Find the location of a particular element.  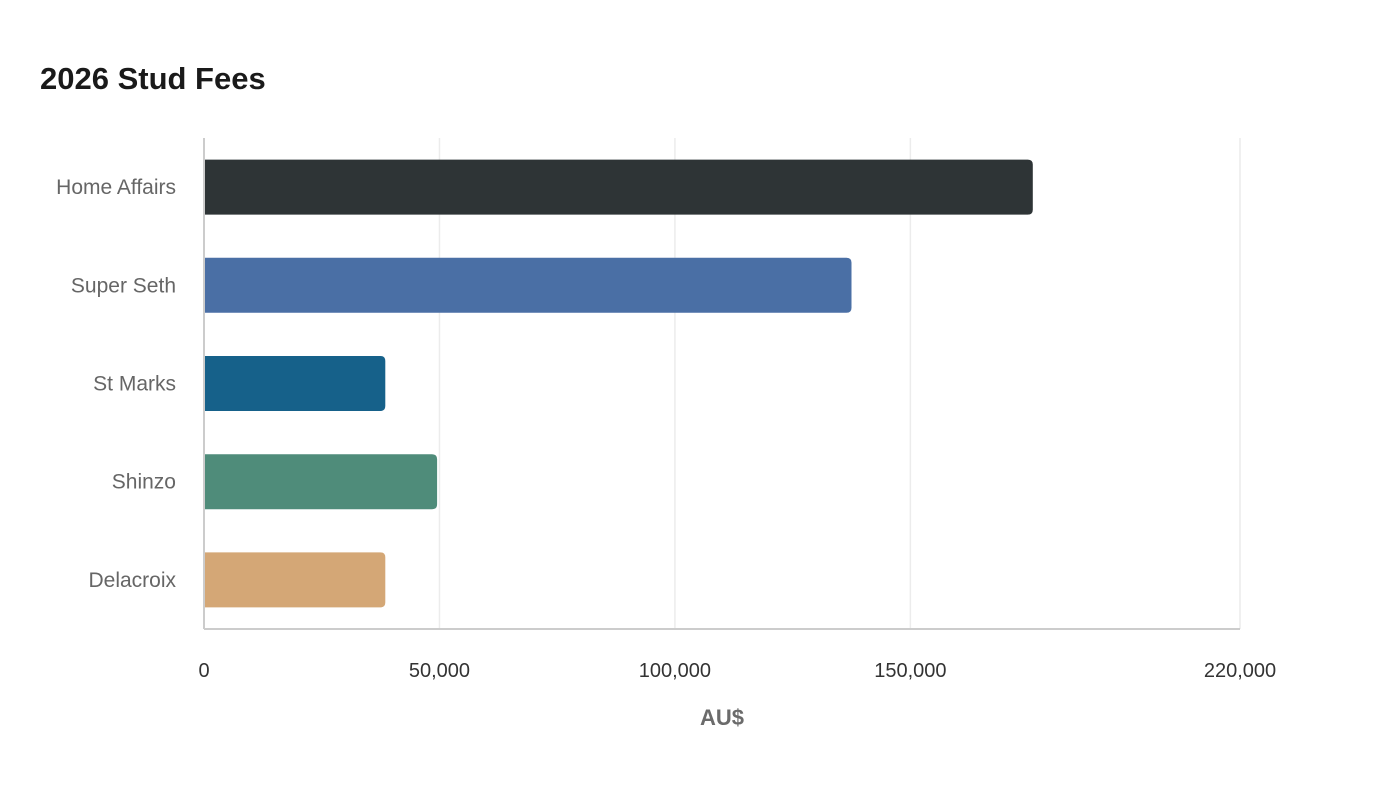

chart-title: 2026 Stud Fees is located at coordinates (153, 78).